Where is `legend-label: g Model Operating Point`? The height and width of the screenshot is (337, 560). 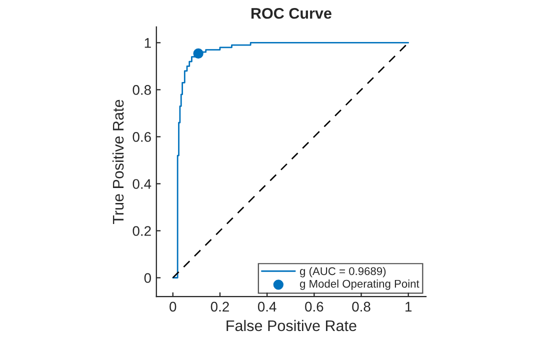
legend-label: g Model Operating Point is located at coordinates (360, 285).